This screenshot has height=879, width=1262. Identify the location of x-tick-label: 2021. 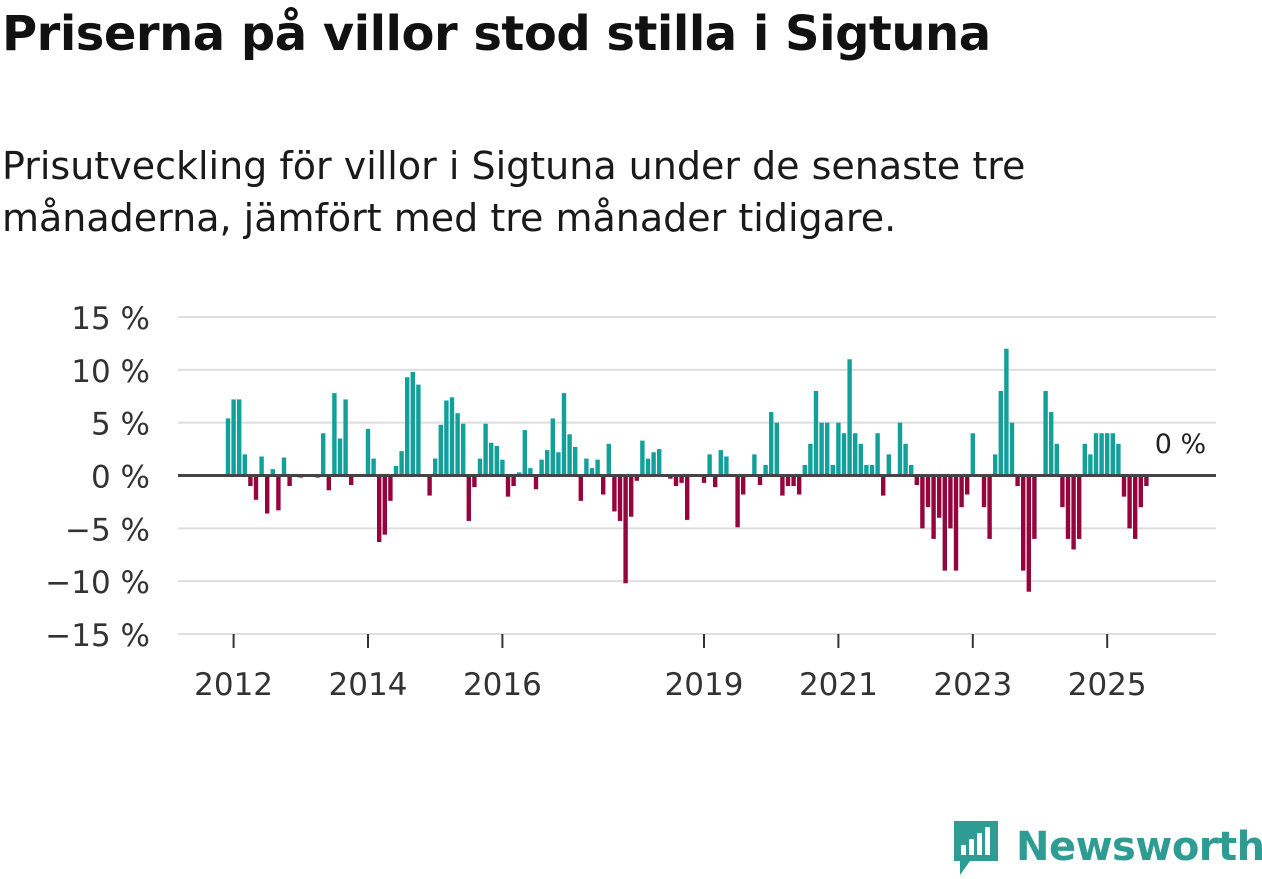
(838, 685).